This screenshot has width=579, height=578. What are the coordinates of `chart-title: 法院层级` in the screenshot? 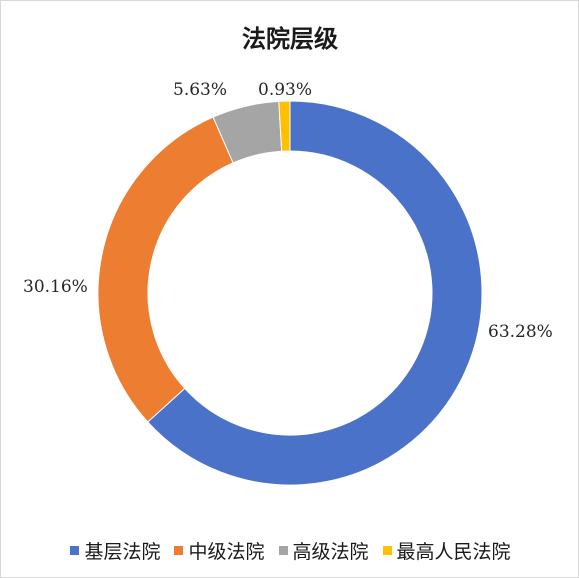 It's located at (290, 39).